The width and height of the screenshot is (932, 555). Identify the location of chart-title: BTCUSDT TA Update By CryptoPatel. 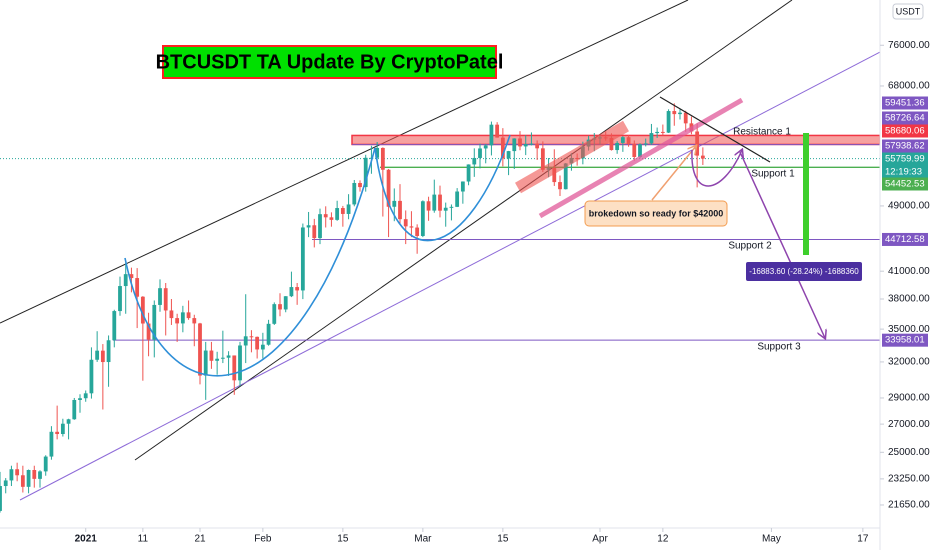
(330, 62).